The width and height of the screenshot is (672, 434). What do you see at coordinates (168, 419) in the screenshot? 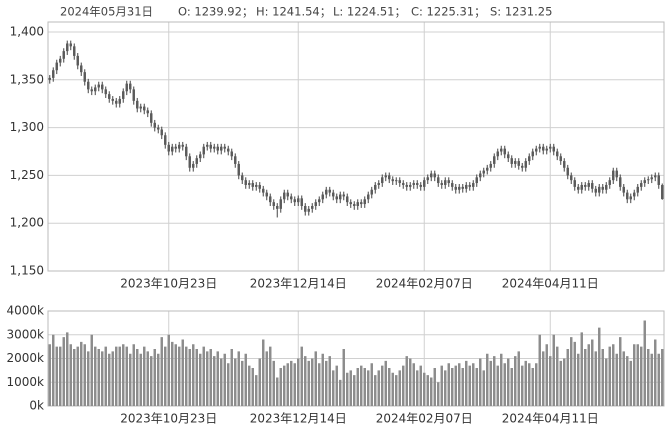
I see `x-tick-label: 2023年10月23日` at bounding box center [168, 419].